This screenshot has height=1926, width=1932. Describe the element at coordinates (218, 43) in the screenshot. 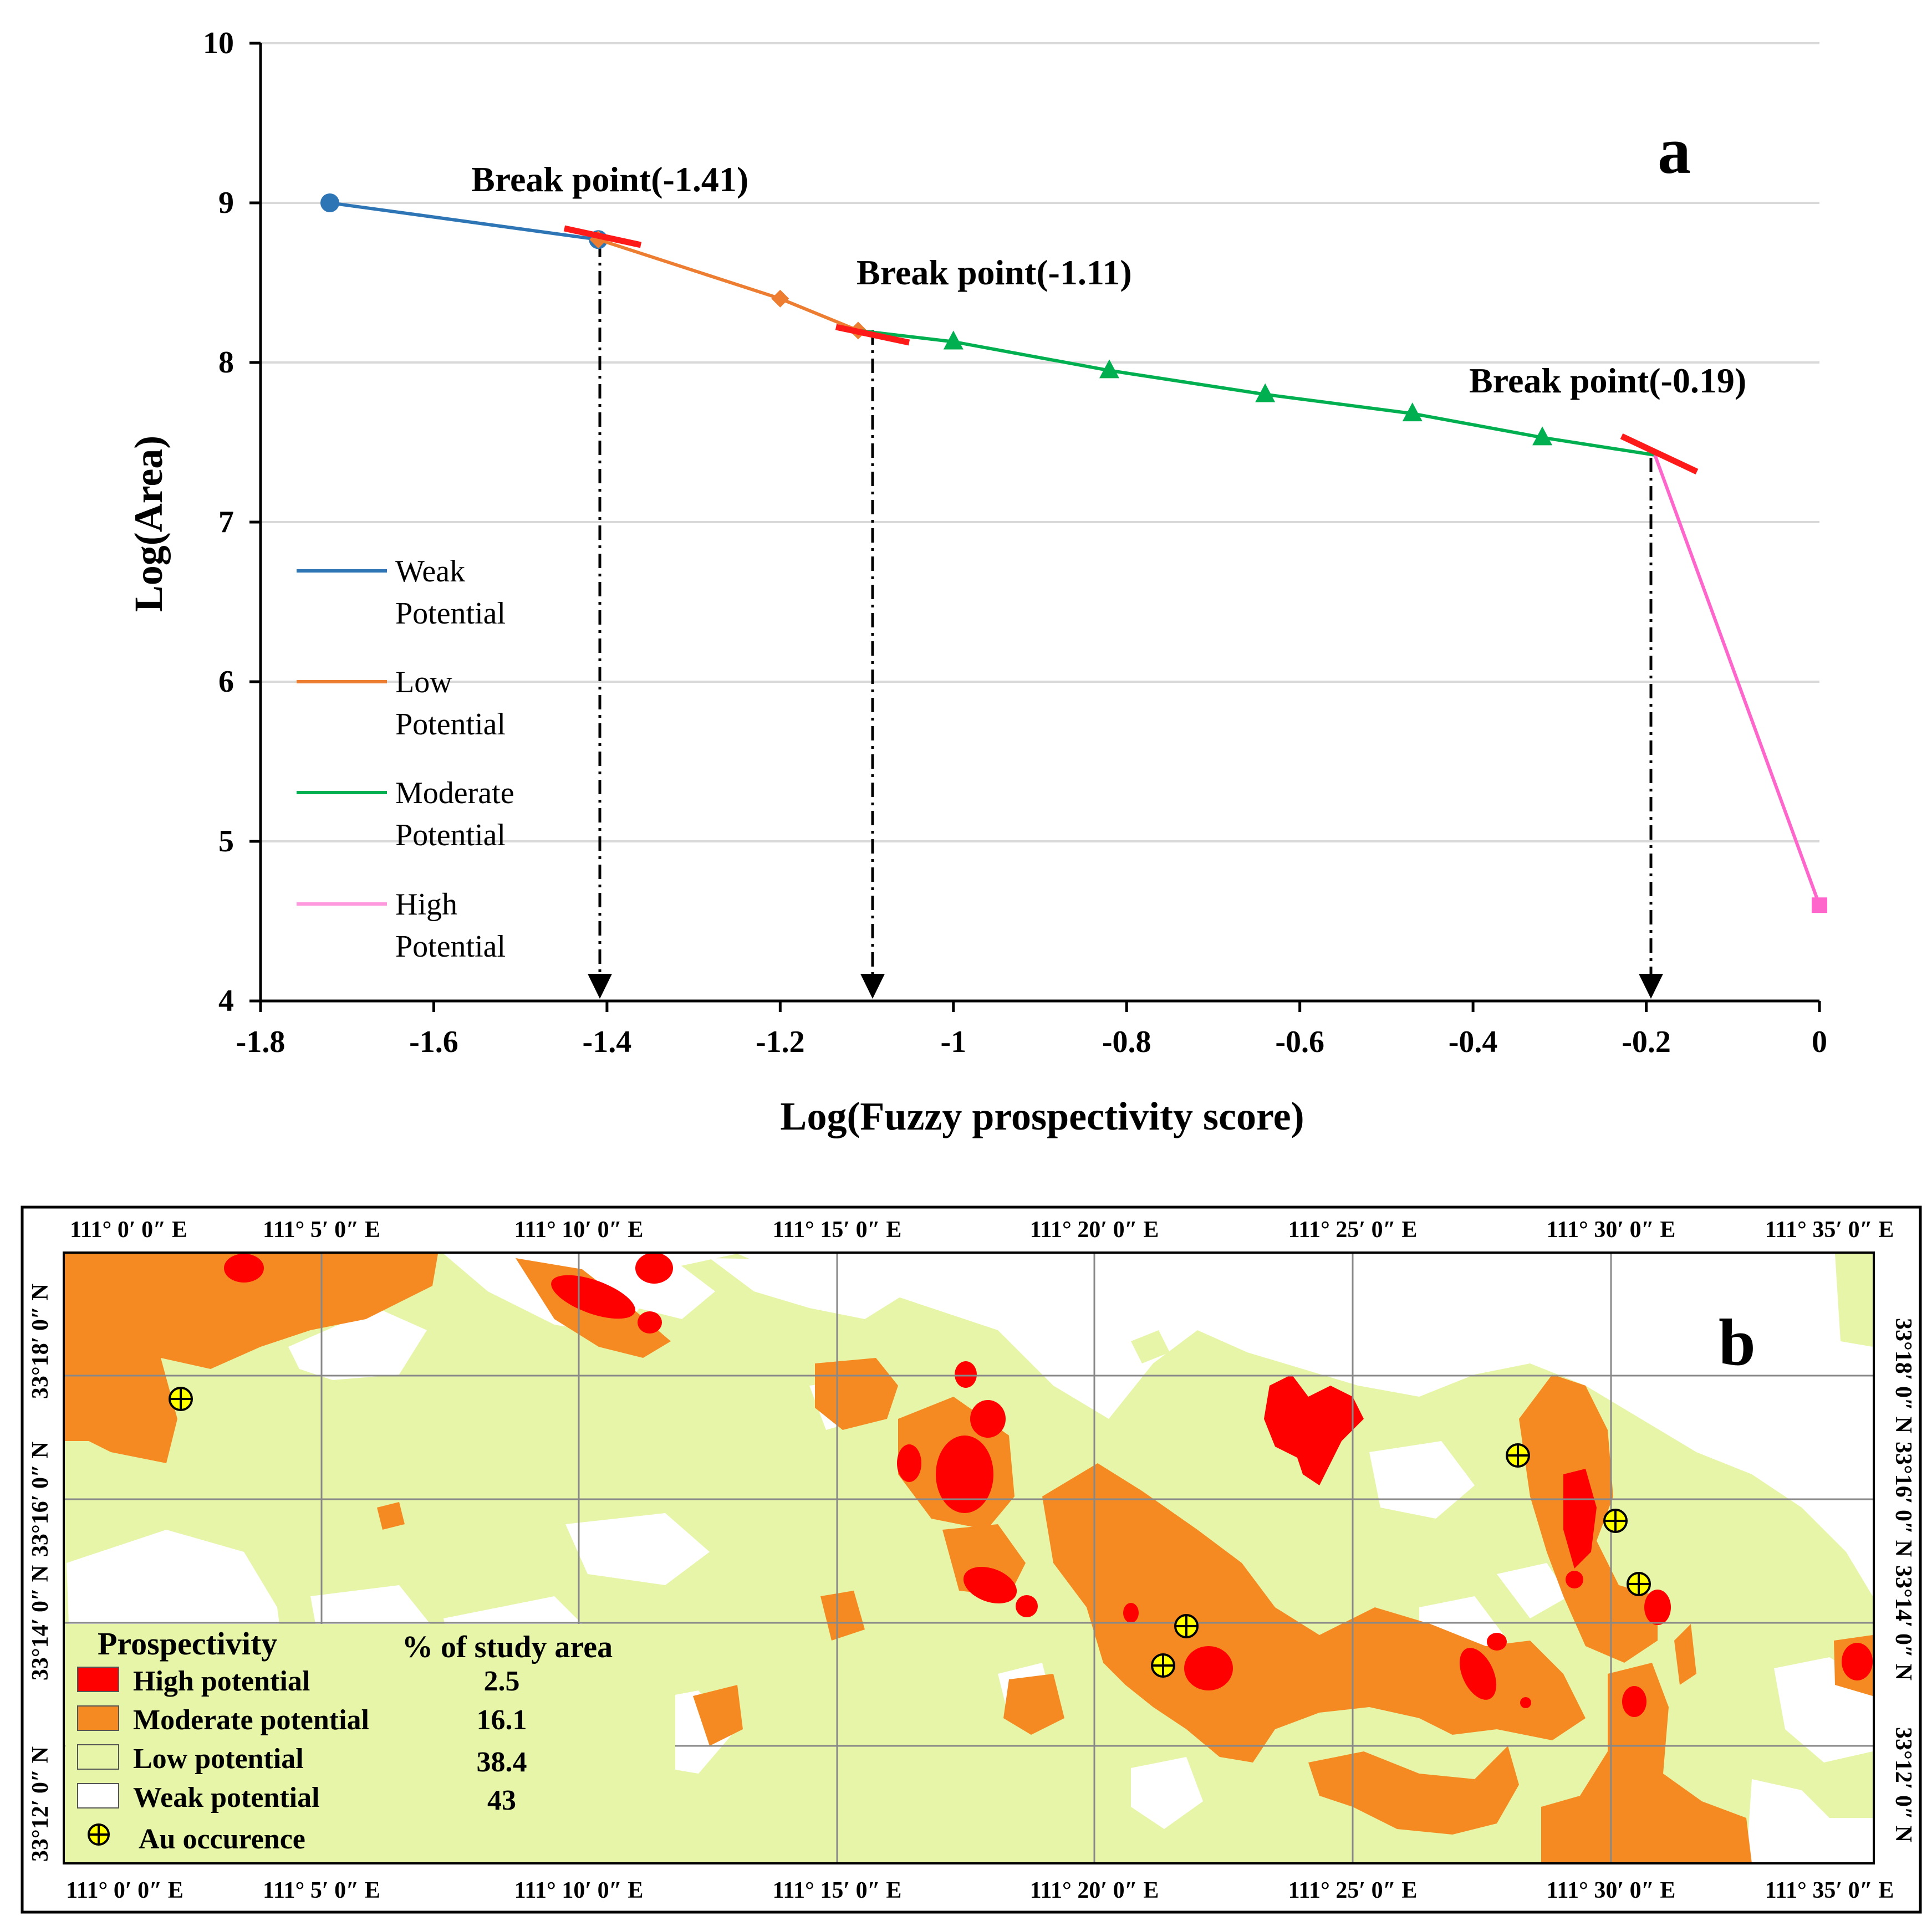

I see `y-tick-label: 10` at that location.